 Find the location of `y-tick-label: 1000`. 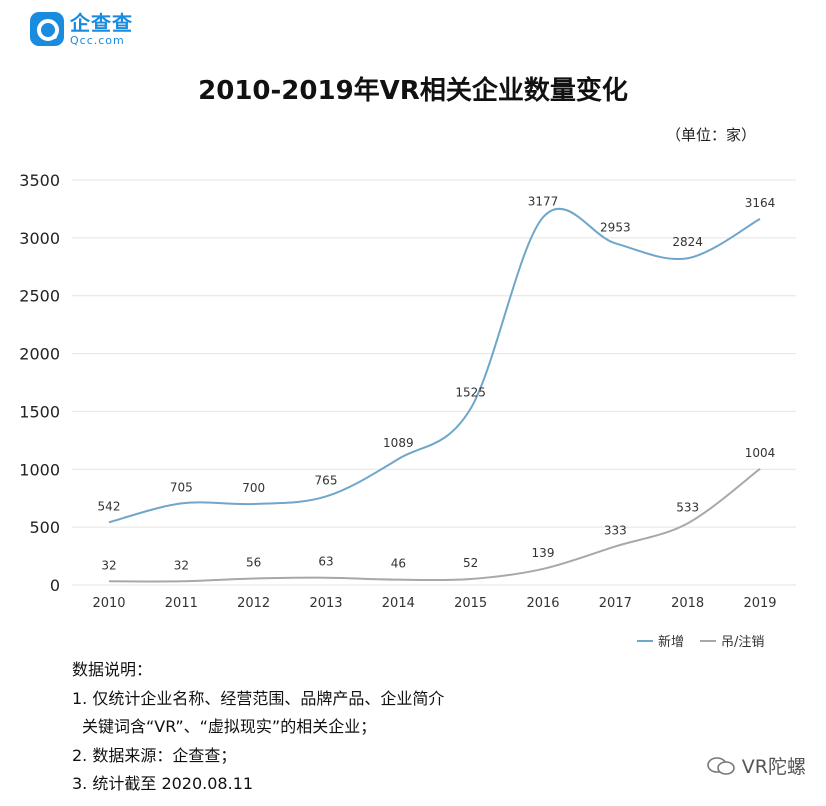

y-tick-label: 1000 is located at coordinates (39, 469).